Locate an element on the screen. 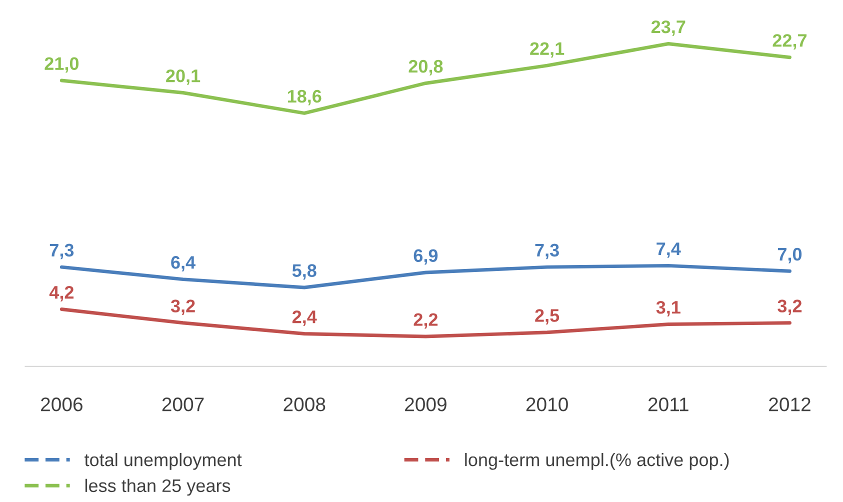 The width and height of the screenshot is (843, 502). data-label: 7,0 is located at coordinates (790, 256).